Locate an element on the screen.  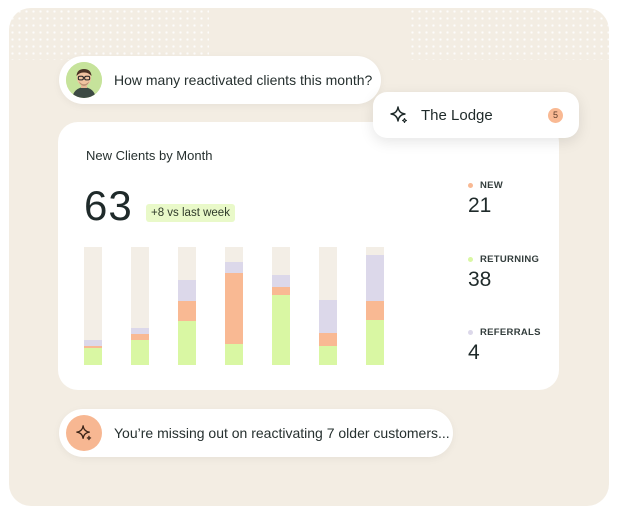
stat-referrals: REFERRALS 4 is located at coordinates (504, 346).